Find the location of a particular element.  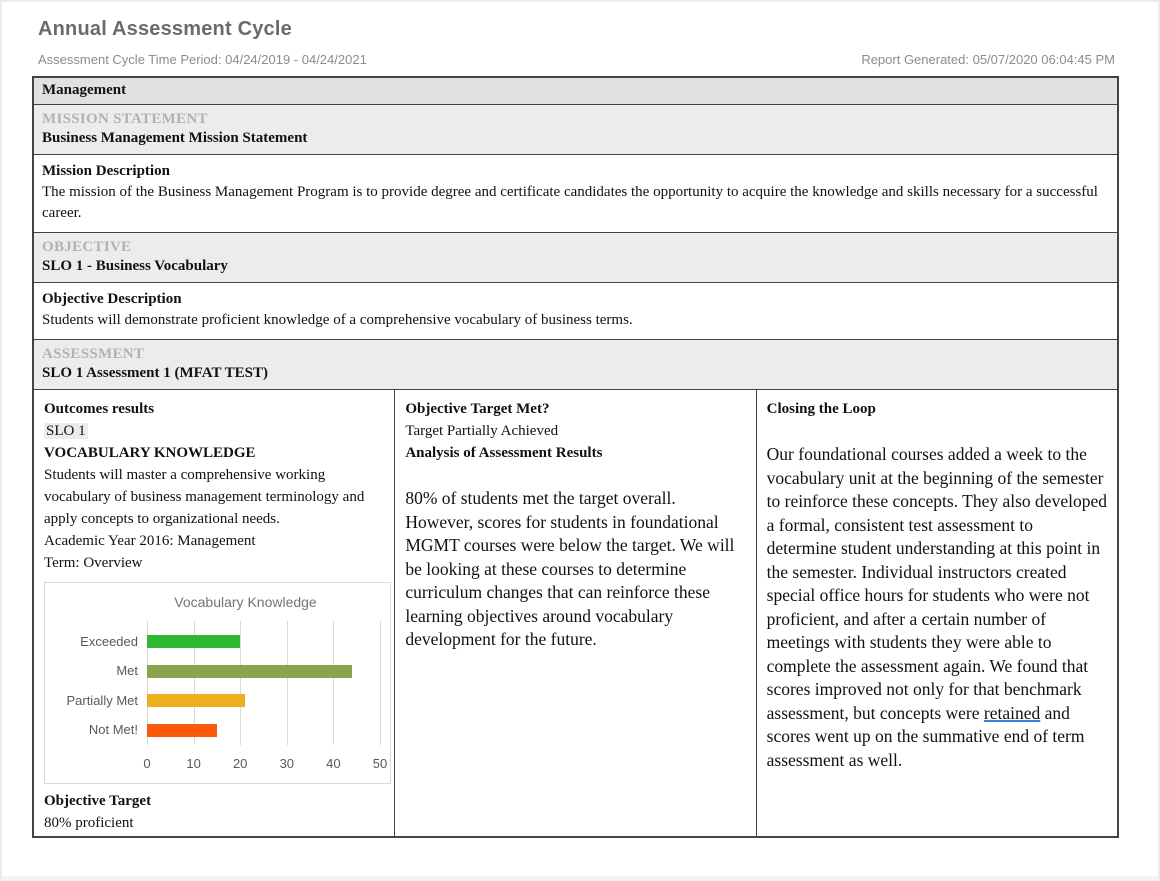

target-met-heading: Objective Target Met? is located at coordinates (477, 409).